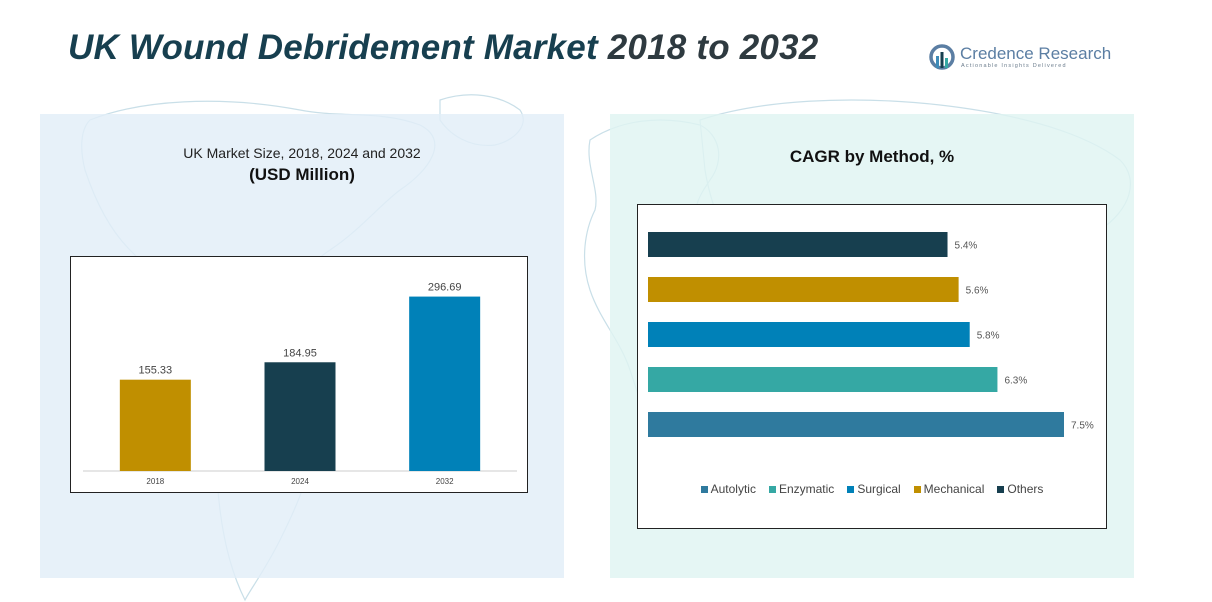  I want to click on legend-label: Enzymatic, so click(806, 489).